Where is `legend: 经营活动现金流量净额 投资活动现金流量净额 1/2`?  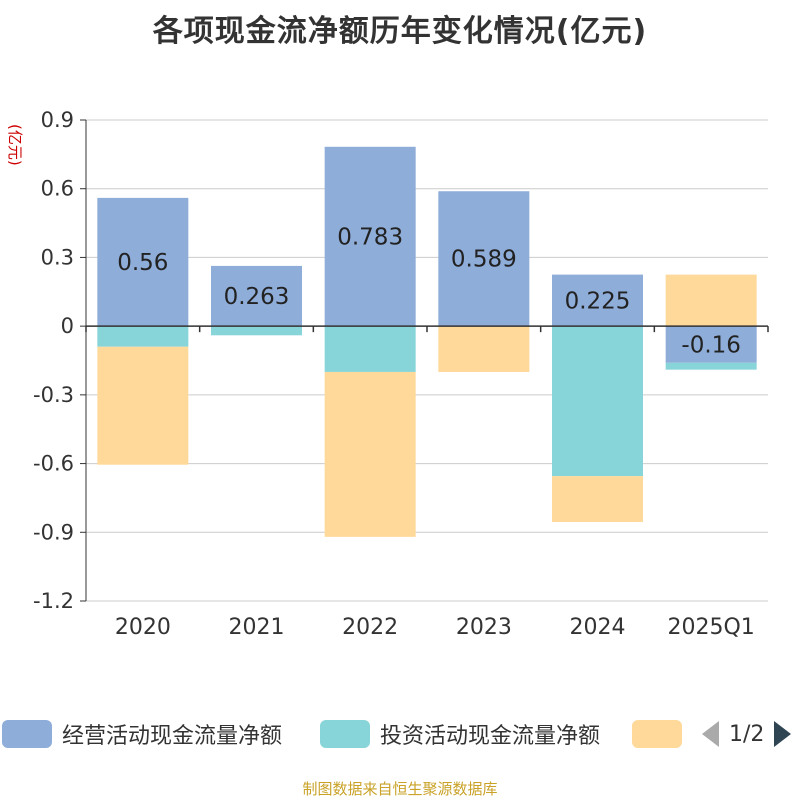 legend: 经营活动现金流量净额 投资活动现金流量净额 1/2 is located at coordinates (400, 734).